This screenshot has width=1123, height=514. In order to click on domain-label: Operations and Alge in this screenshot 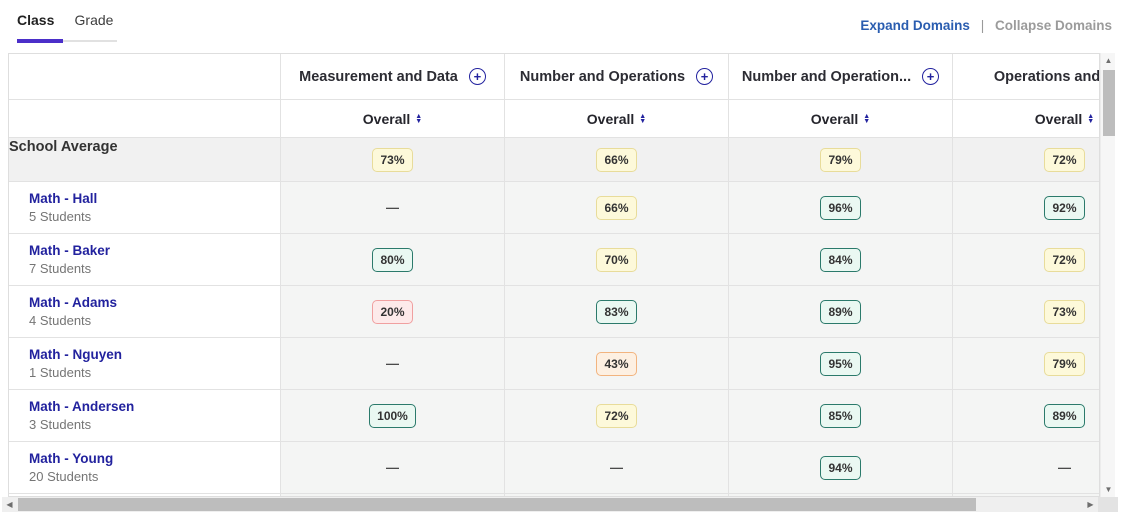, I will do `click(1046, 76)`.